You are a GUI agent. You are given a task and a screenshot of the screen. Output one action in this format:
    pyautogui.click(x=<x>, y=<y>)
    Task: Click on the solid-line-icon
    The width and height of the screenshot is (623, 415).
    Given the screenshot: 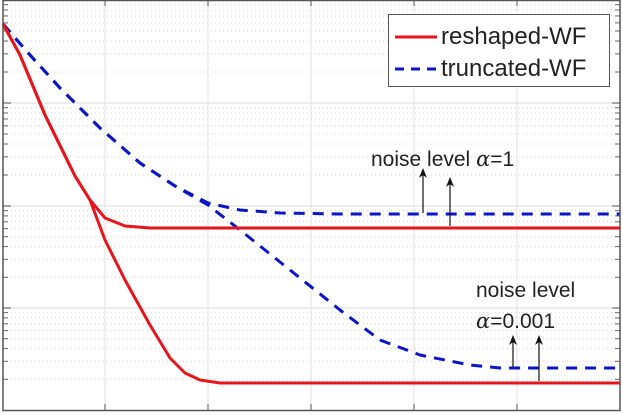 What is the action you would take?
    pyautogui.click(x=416, y=37)
    